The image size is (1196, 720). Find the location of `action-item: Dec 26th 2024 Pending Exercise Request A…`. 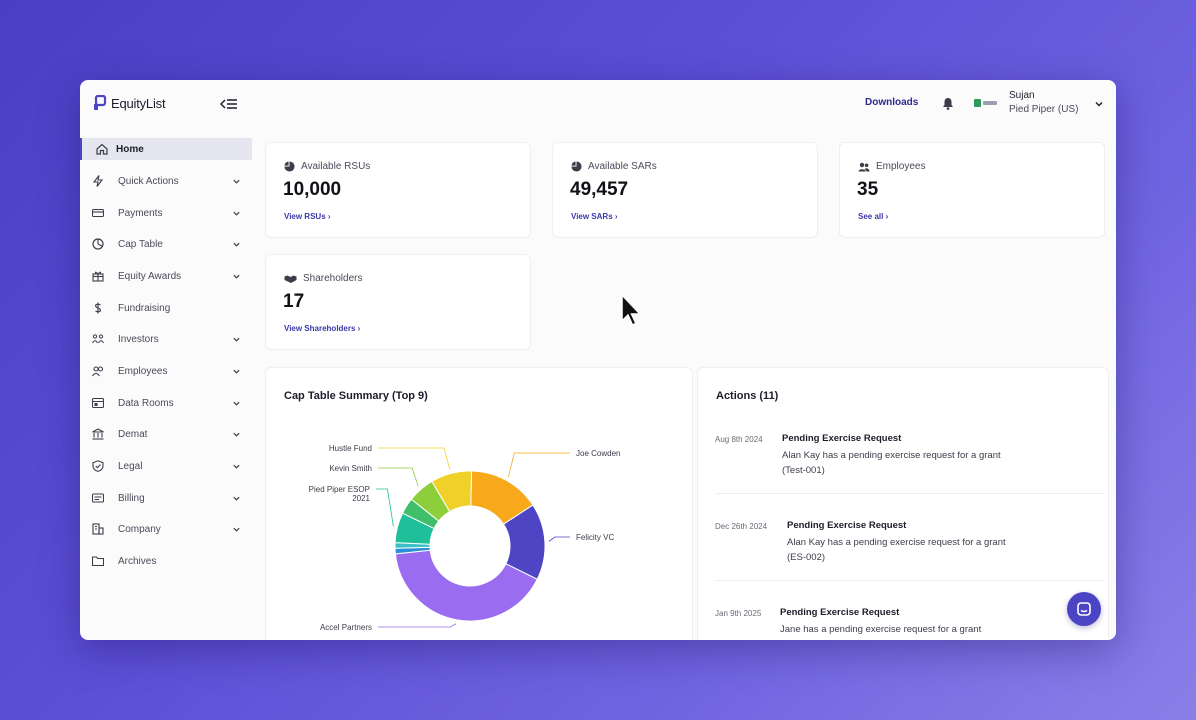

action-item: Dec 26th 2024 Pending Exercise Request A… is located at coordinates (903, 549).